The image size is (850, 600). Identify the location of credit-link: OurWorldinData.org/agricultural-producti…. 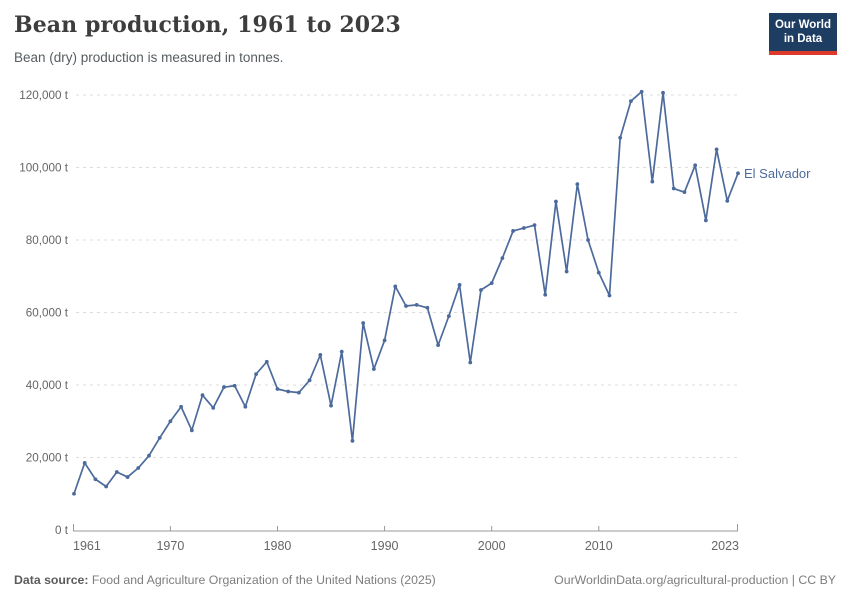
(695, 580).